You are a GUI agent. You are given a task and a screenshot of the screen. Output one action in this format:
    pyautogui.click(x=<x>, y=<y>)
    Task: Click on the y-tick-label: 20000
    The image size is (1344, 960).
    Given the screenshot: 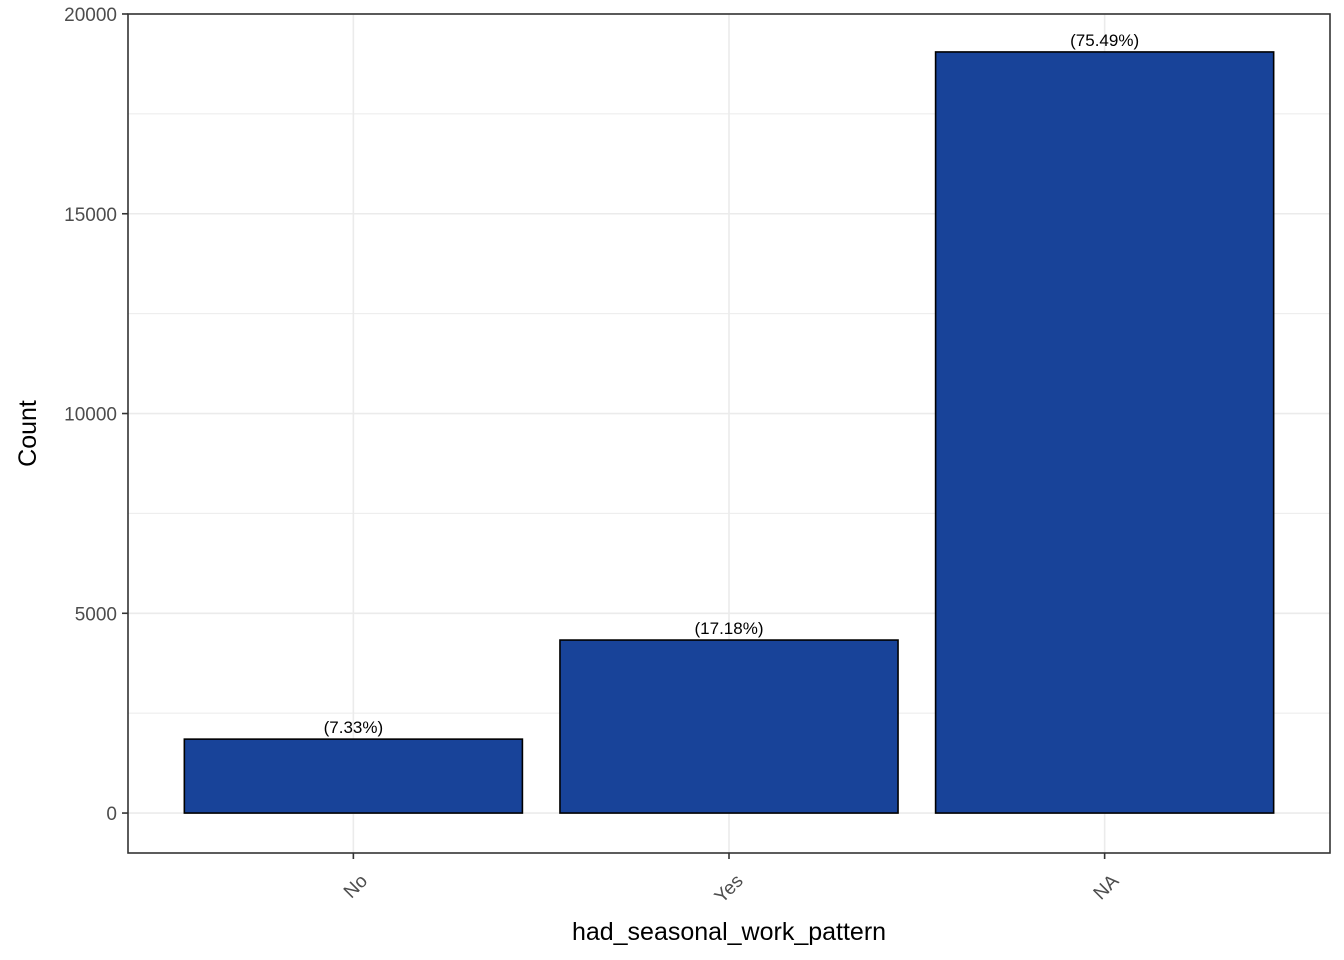 What is the action you would take?
    pyautogui.click(x=90, y=15)
    